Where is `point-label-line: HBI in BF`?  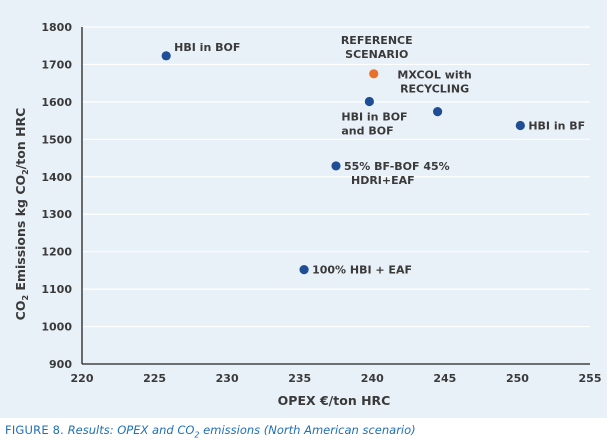 point-label-line: HBI in BF is located at coordinates (556, 125).